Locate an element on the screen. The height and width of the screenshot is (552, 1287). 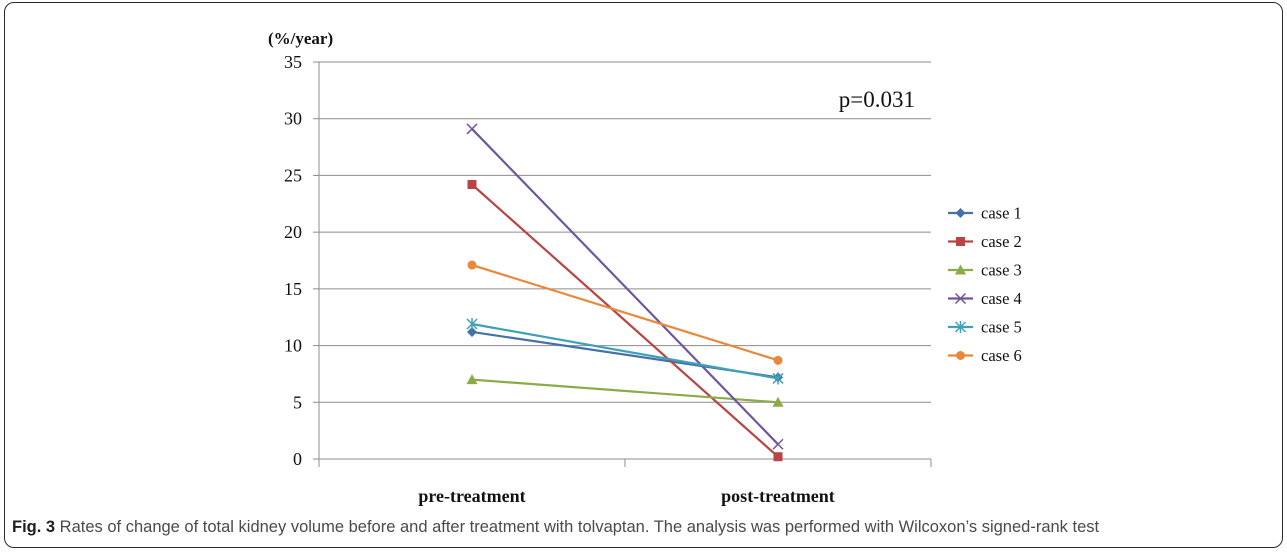
legend-item: case 2 is located at coordinates (985, 241).